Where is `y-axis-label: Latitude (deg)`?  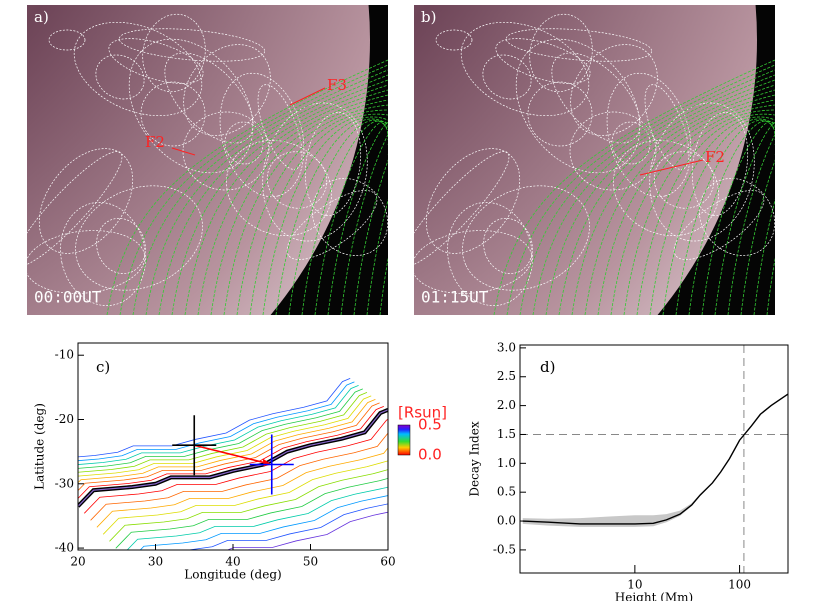 y-axis-label: Latitude (deg) is located at coordinates (40, 446).